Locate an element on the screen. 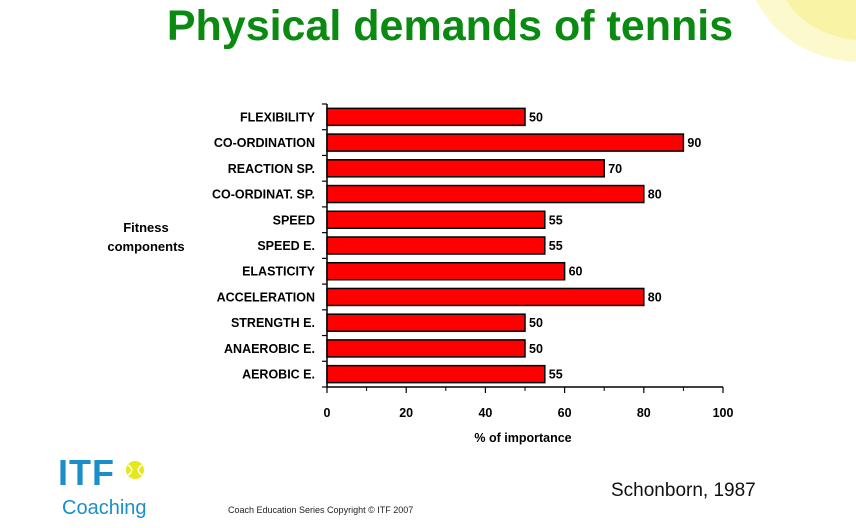 This screenshot has height=528, width=856. y-axis-title: Fitness components is located at coordinates (146, 237).